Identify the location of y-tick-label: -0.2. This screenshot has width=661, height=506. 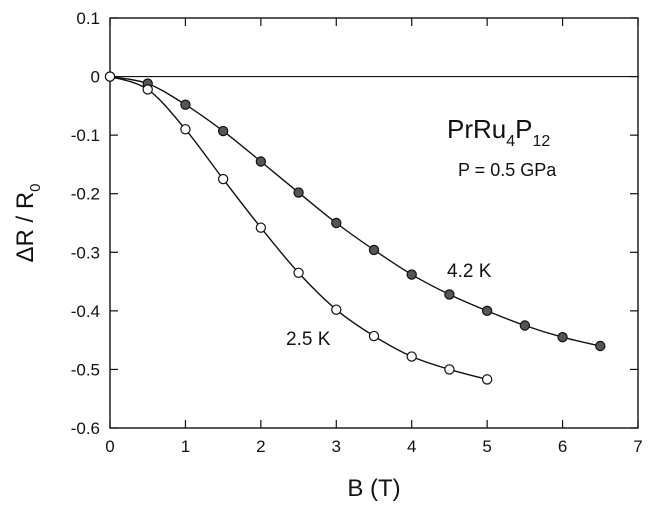
(85, 194).